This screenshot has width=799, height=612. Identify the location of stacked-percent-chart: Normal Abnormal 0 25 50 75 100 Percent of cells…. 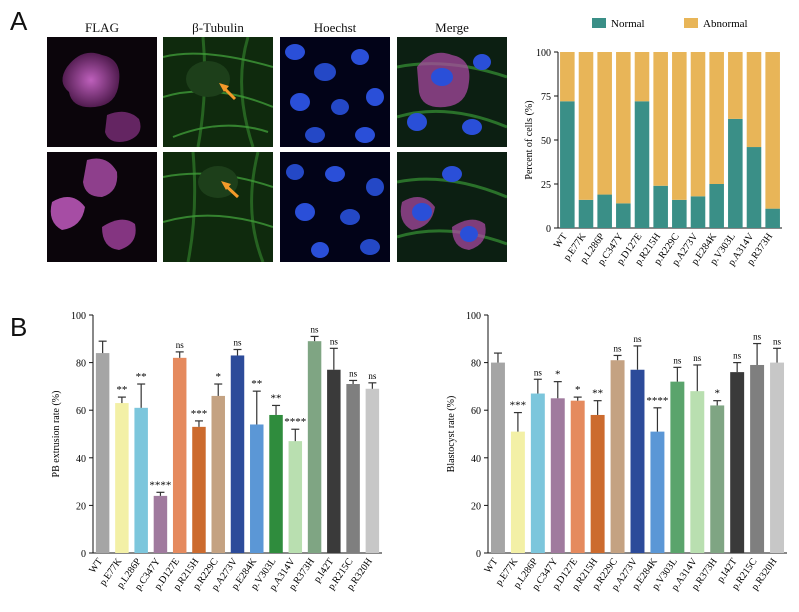
(653, 143).